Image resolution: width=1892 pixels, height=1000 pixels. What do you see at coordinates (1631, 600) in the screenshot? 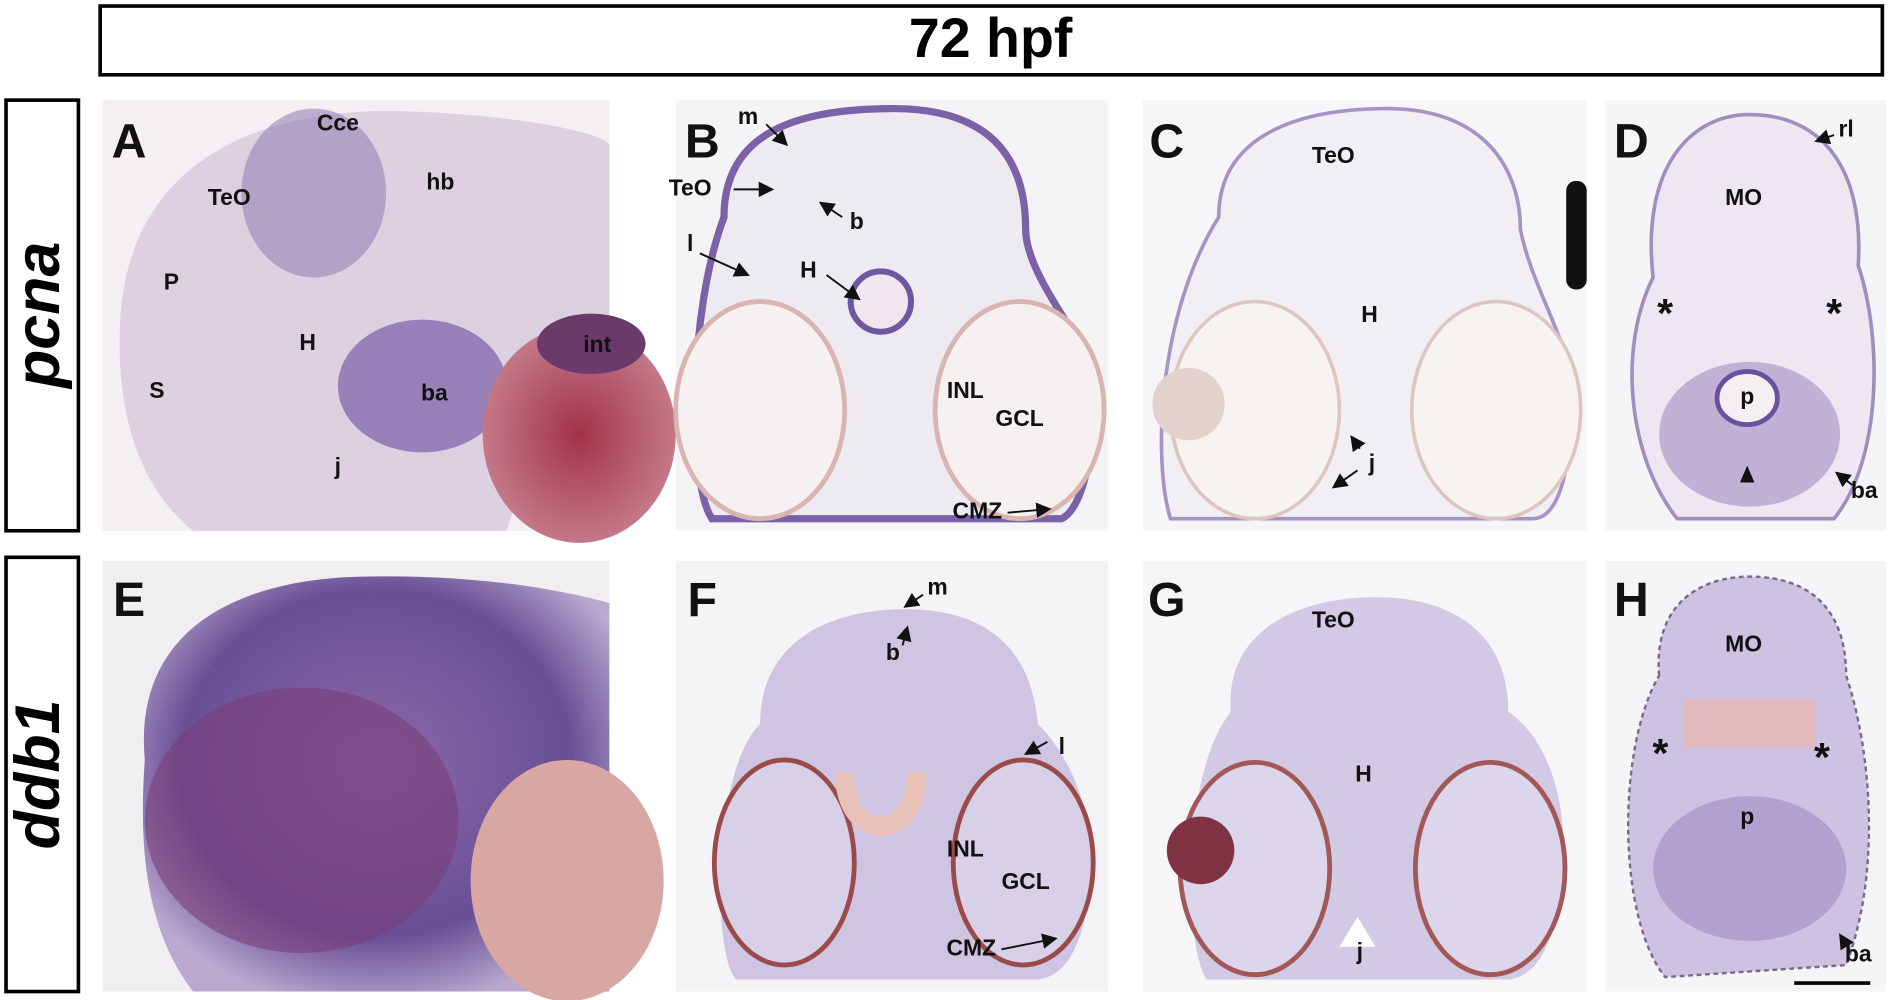
I see `panel-letter: H` at bounding box center [1631, 600].